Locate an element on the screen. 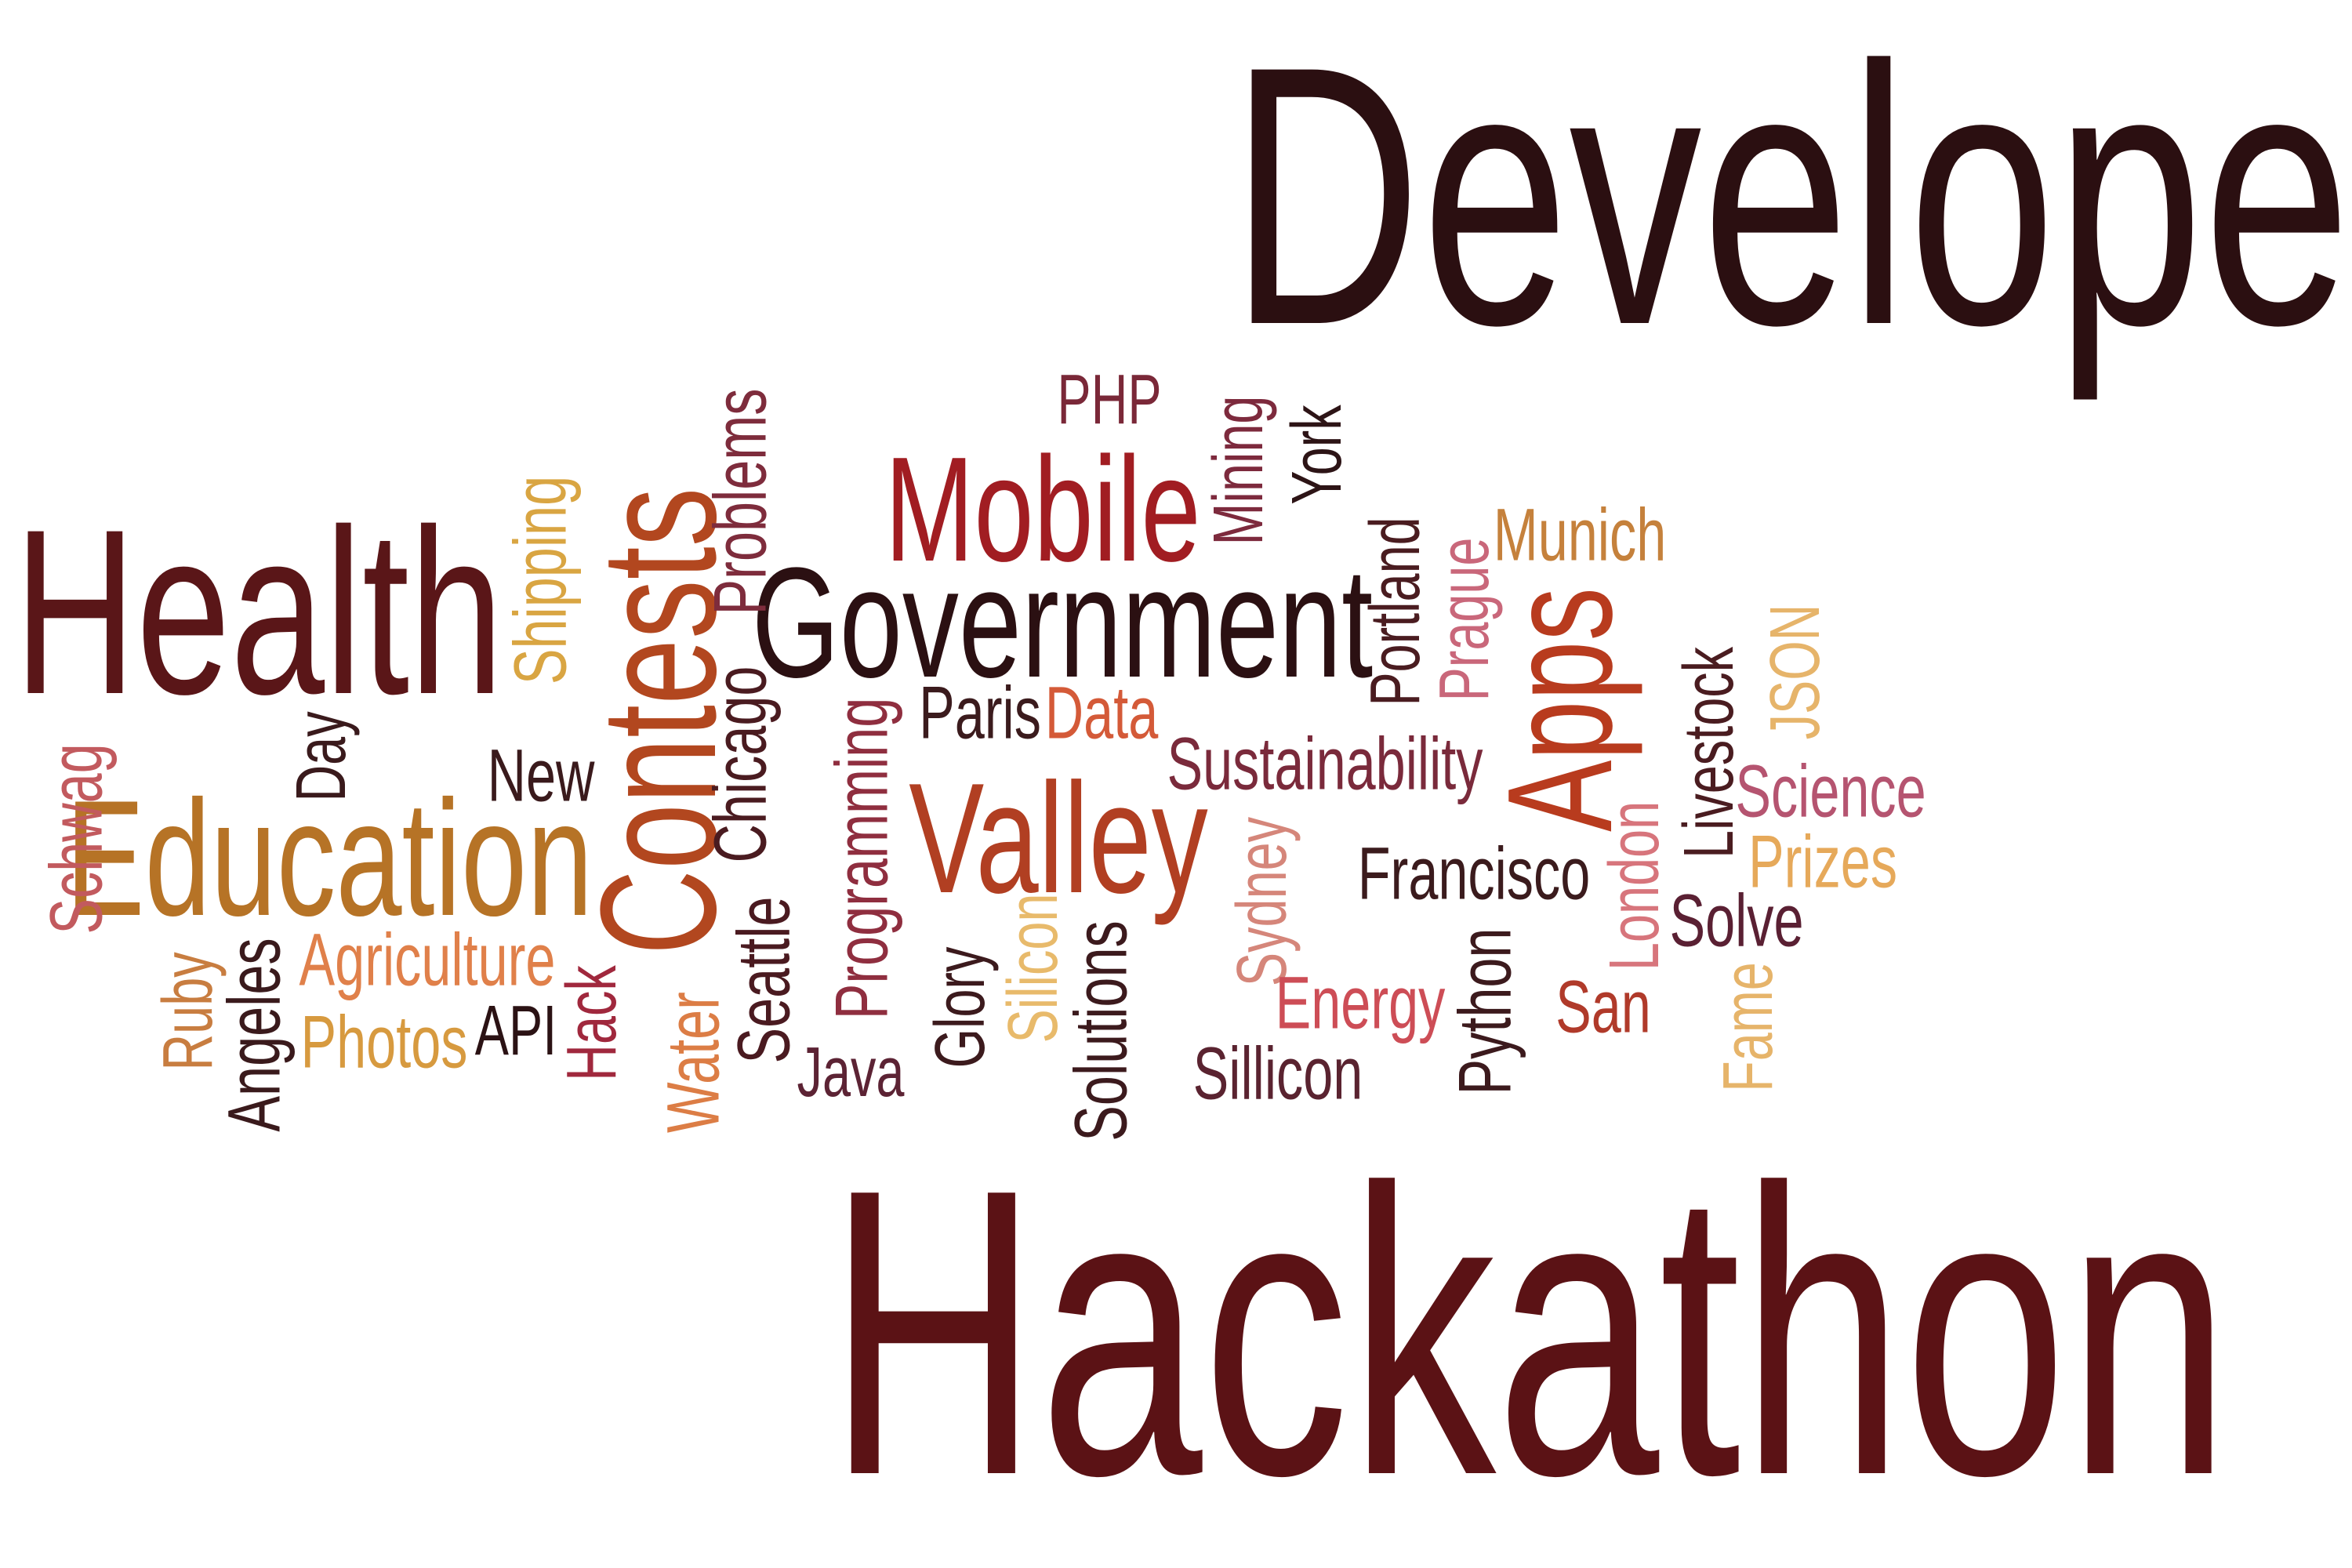 Image resolution: width=2352 pixels, height=1568 pixels. word-san: San is located at coordinates (1603, 1007).